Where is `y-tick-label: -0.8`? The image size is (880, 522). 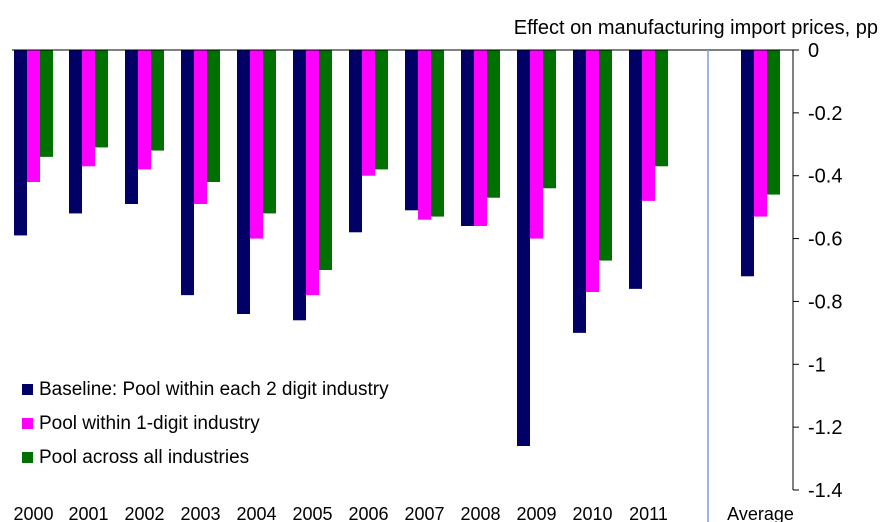 y-tick-label: -0.8 is located at coordinates (825, 302).